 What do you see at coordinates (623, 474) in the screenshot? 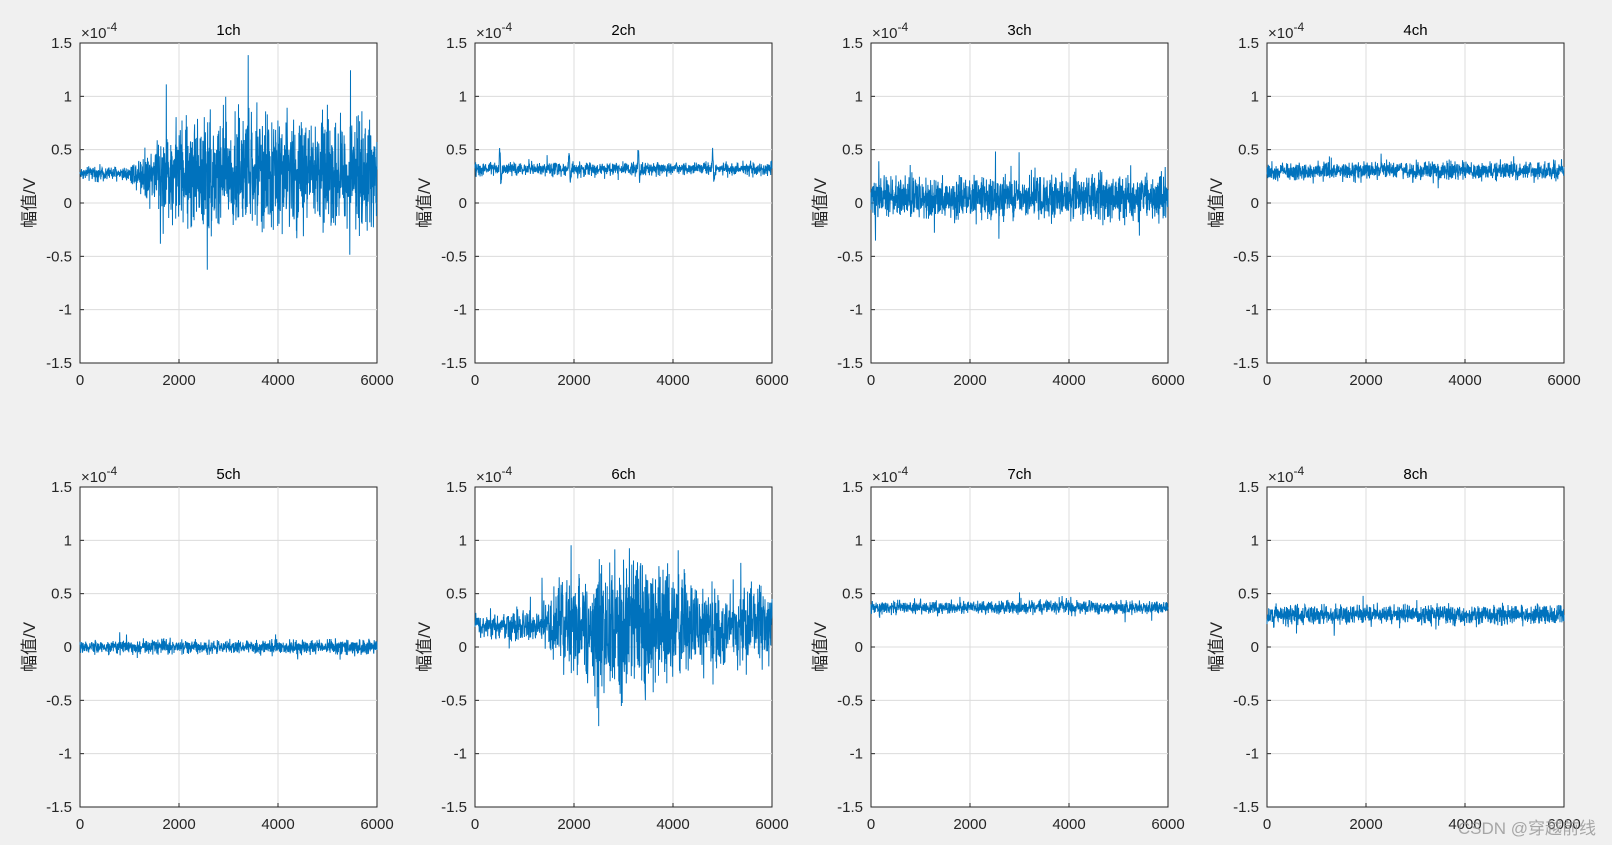
I see `subplot-title: 6ch` at bounding box center [623, 474].